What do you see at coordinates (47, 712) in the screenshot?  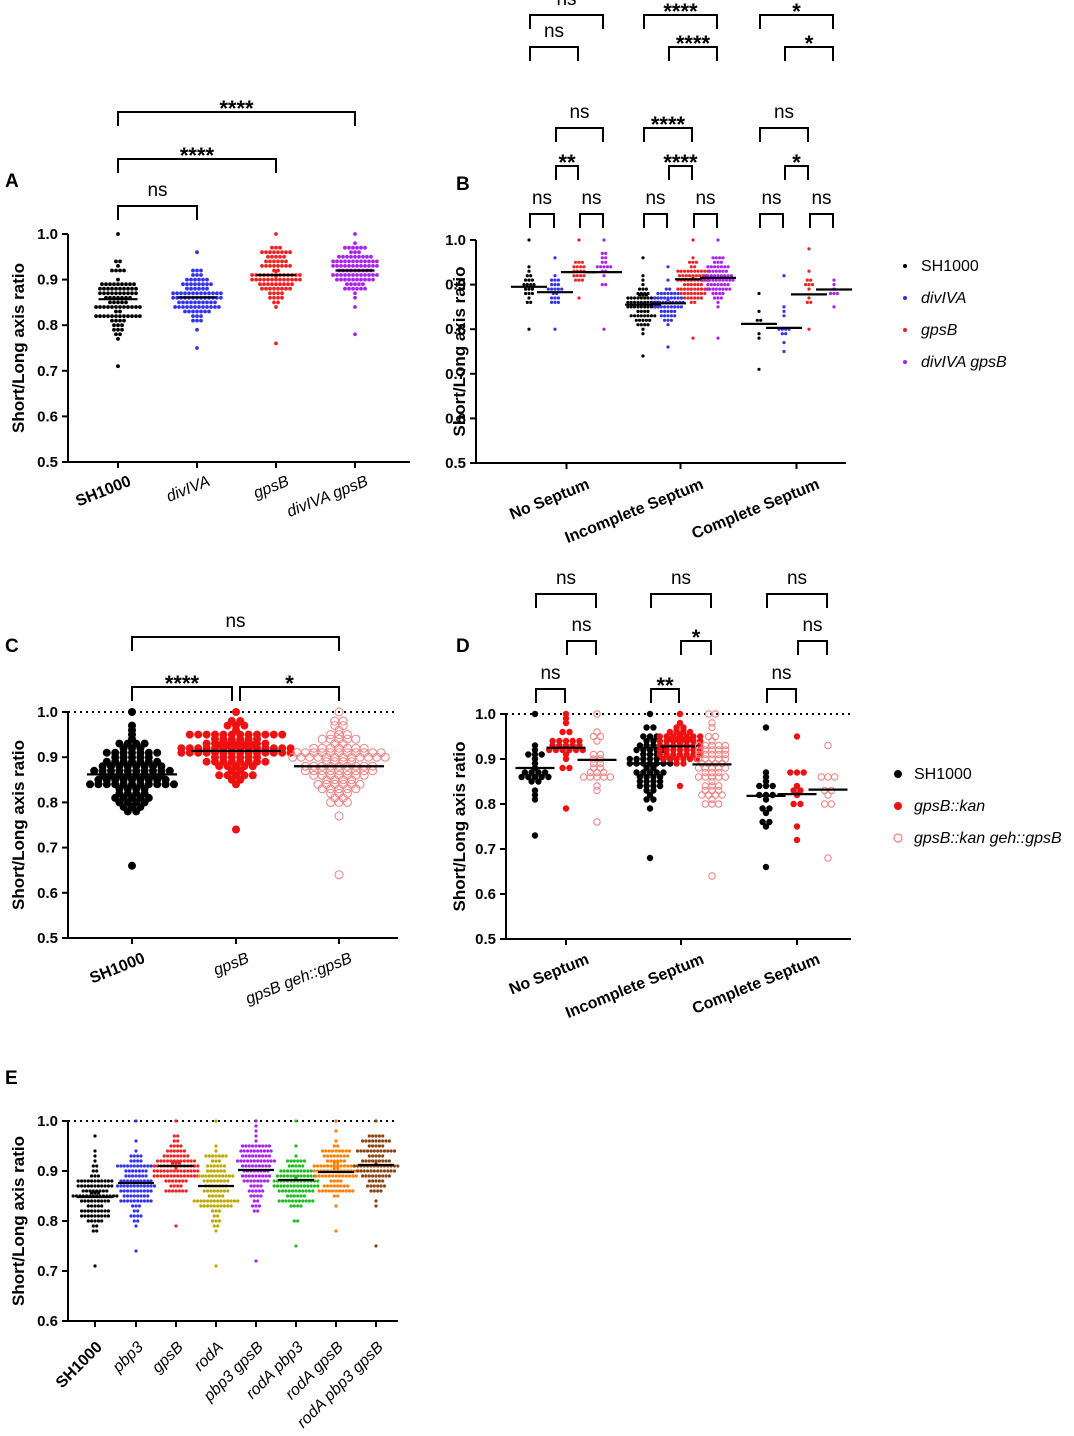 I see `y-tick-label: 1.0` at bounding box center [47, 712].